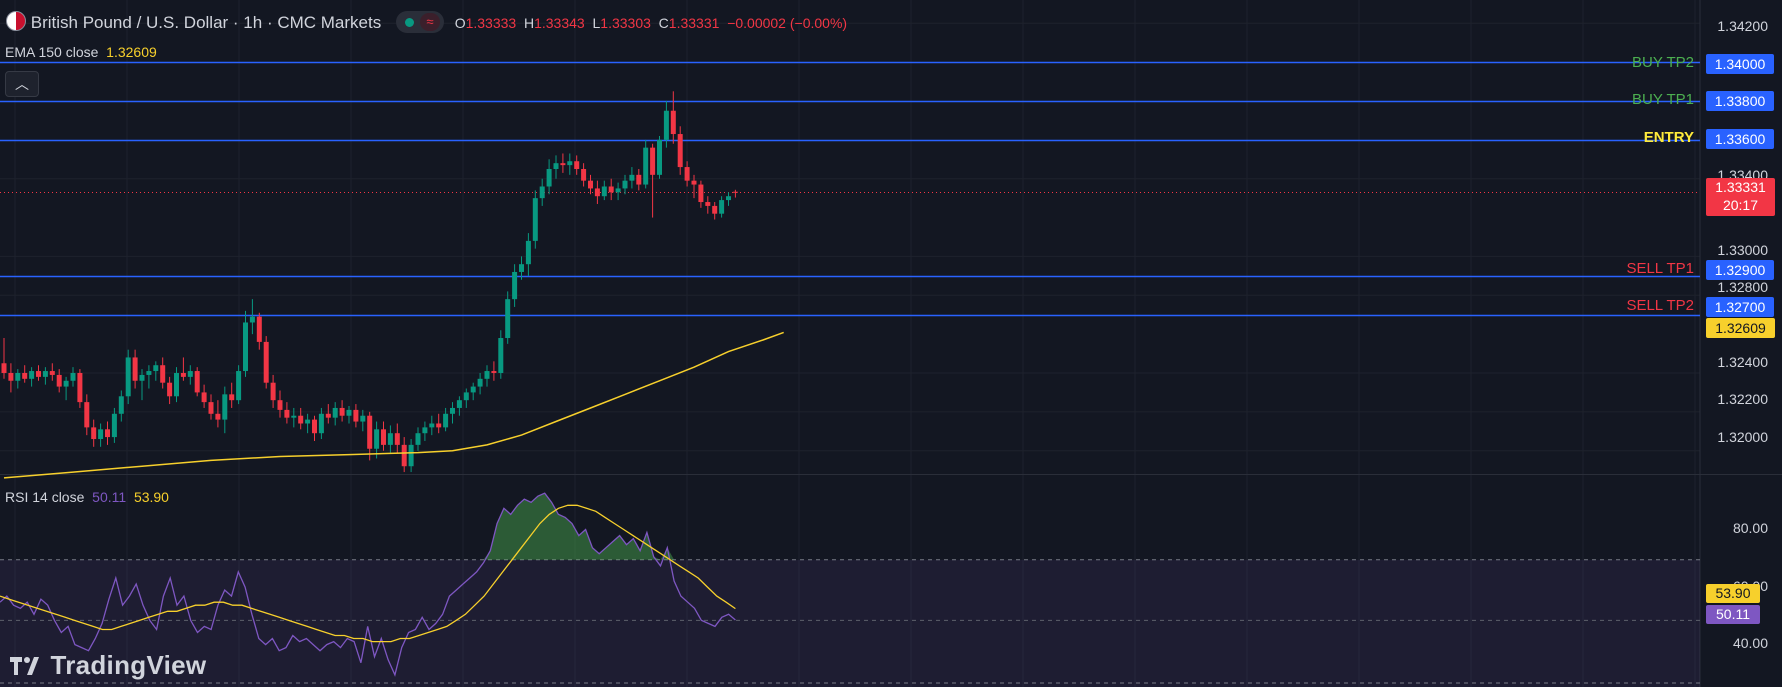 The width and height of the screenshot is (1782, 687). Describe the element at coordinates (1740, 307) in the screenshot. I see `level-price-sell-tp2: 1.32700` at that location.